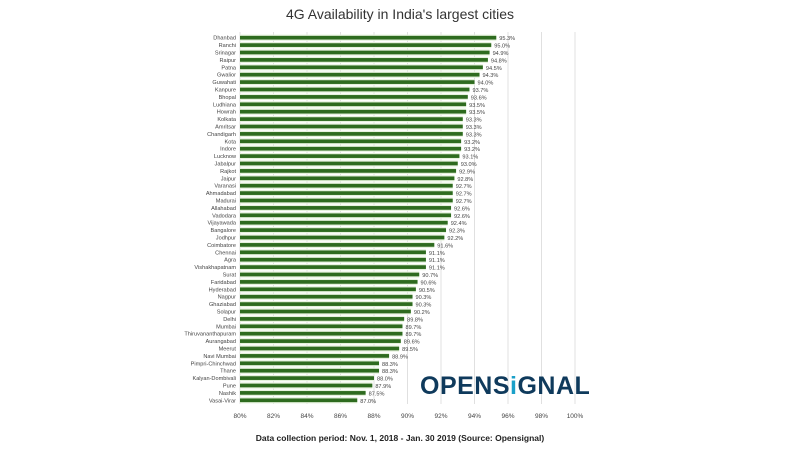  I want to click on x-tick-label: 94%, so click(474, 416).